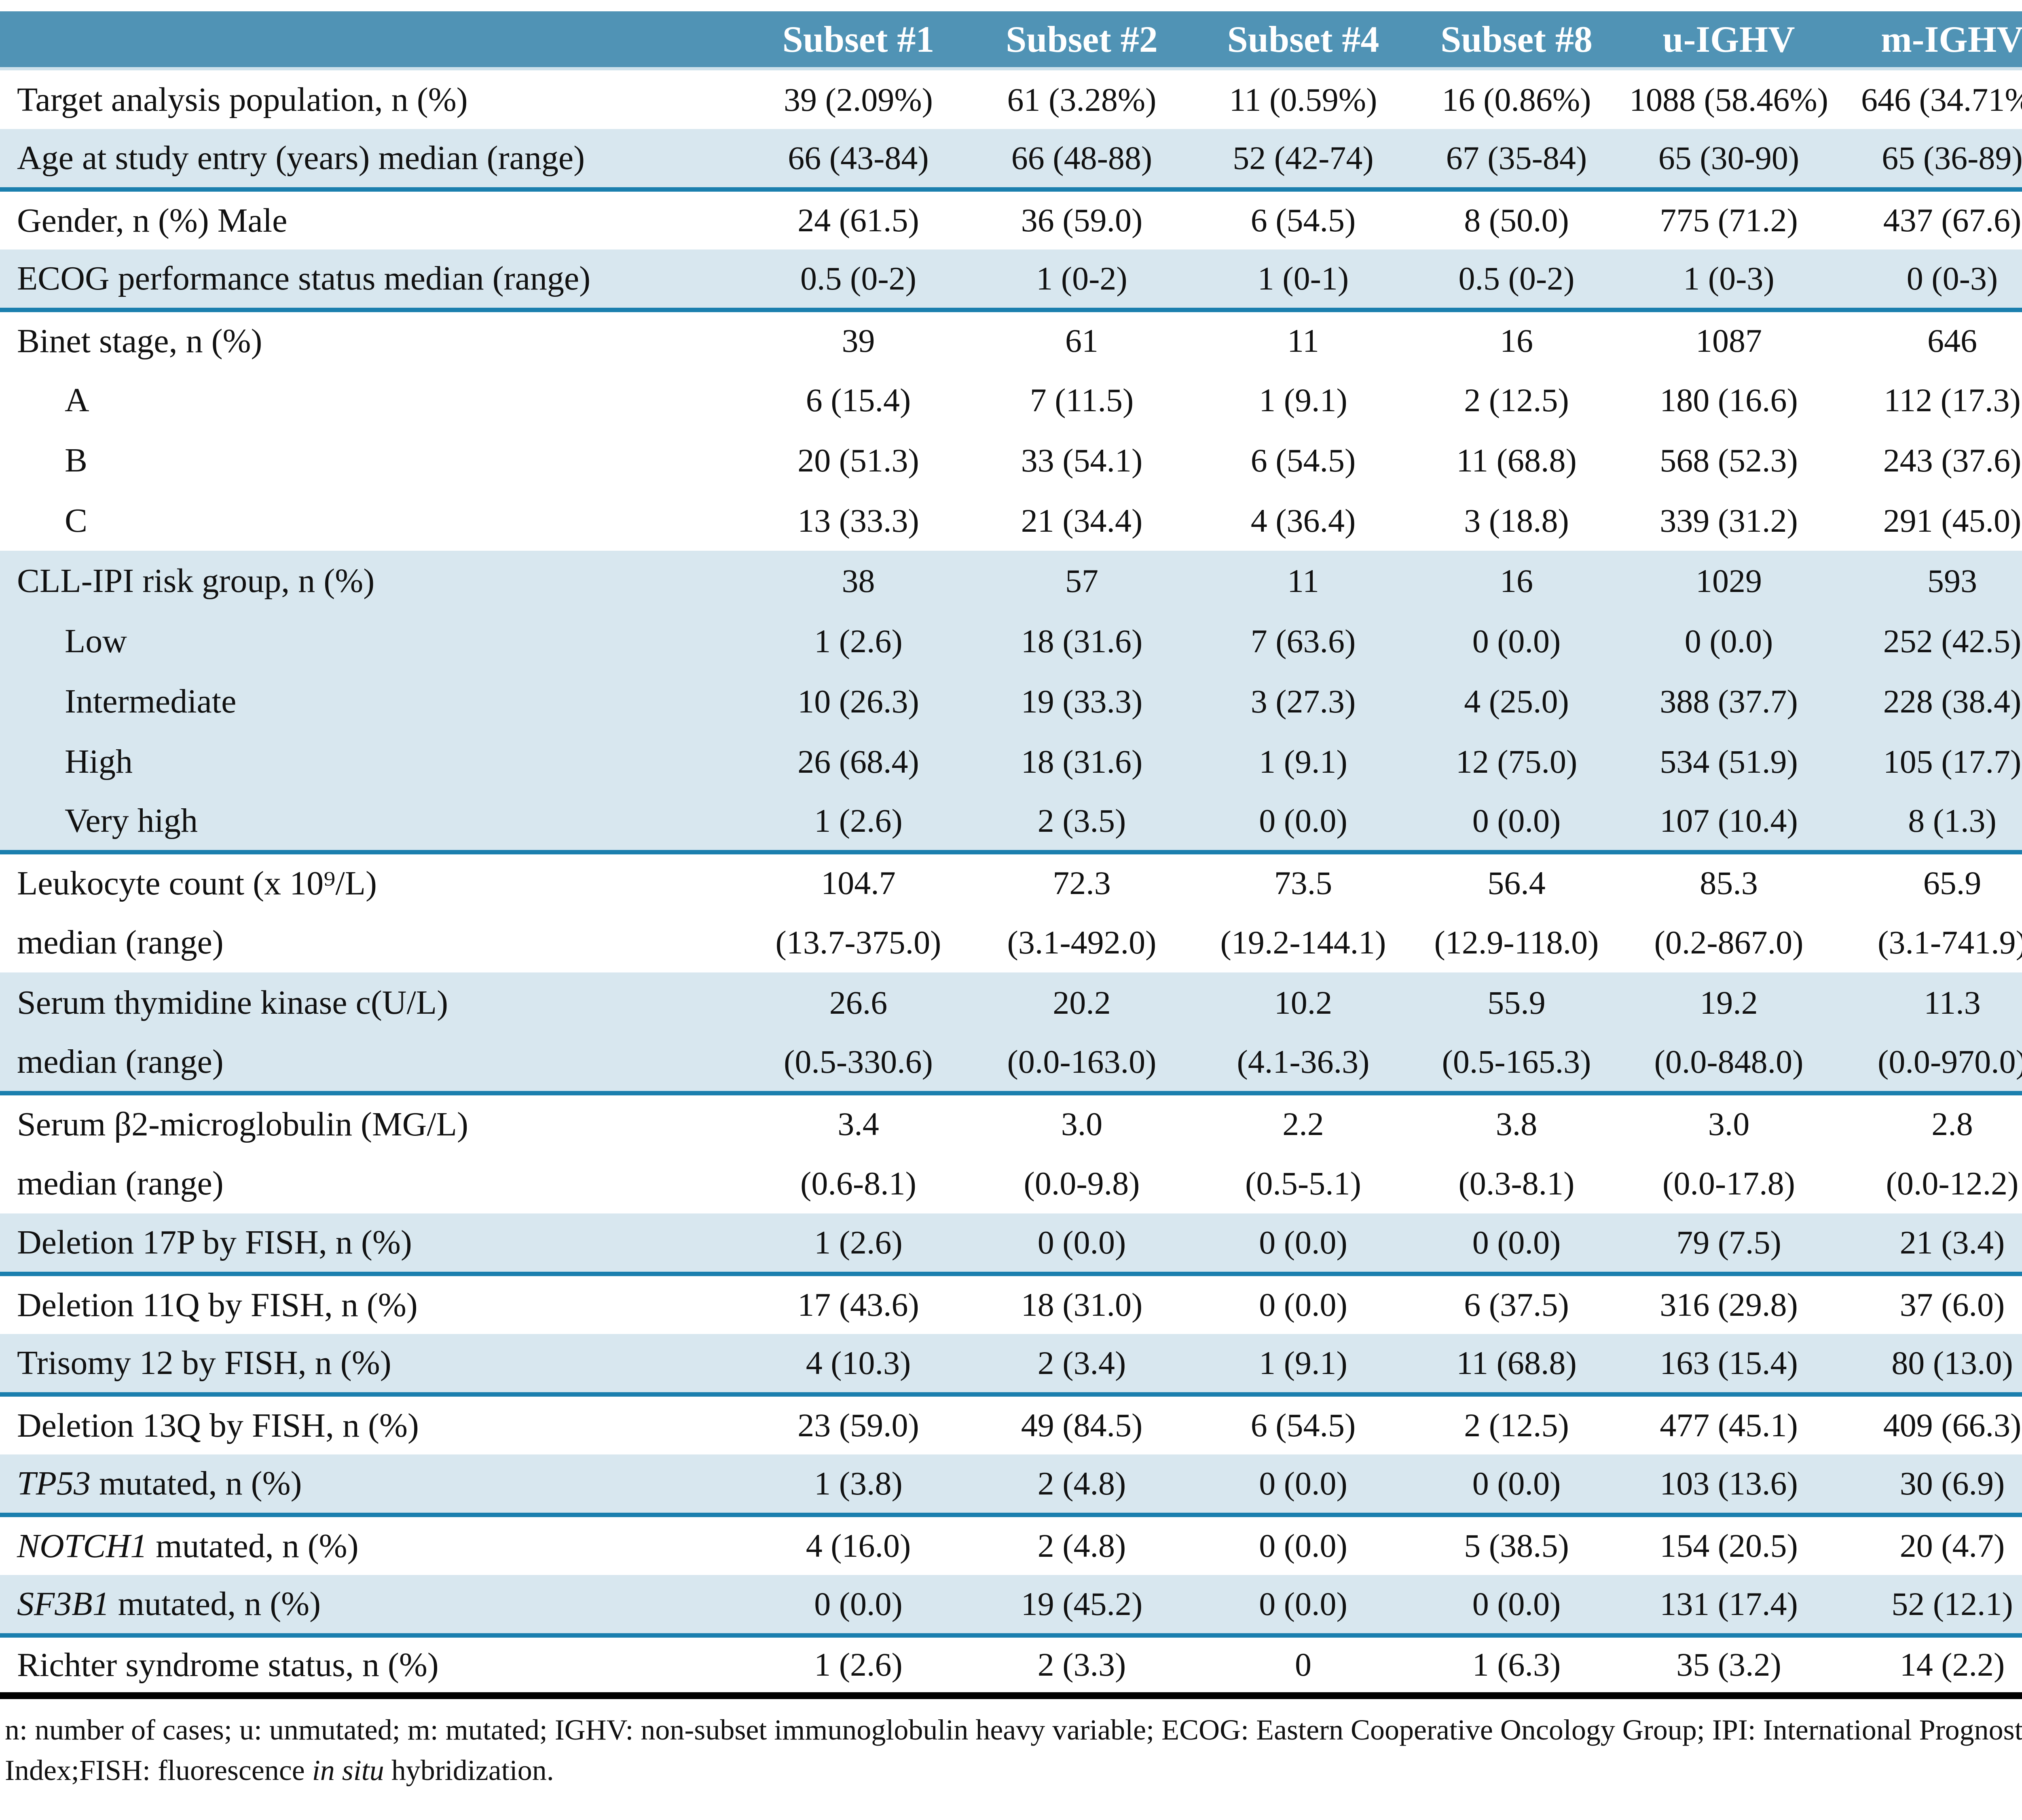  What do you see at coordinates (1303, 1667) in the screenshot?
I see `cell-value: 0` at bounding box center [1303, 1667].